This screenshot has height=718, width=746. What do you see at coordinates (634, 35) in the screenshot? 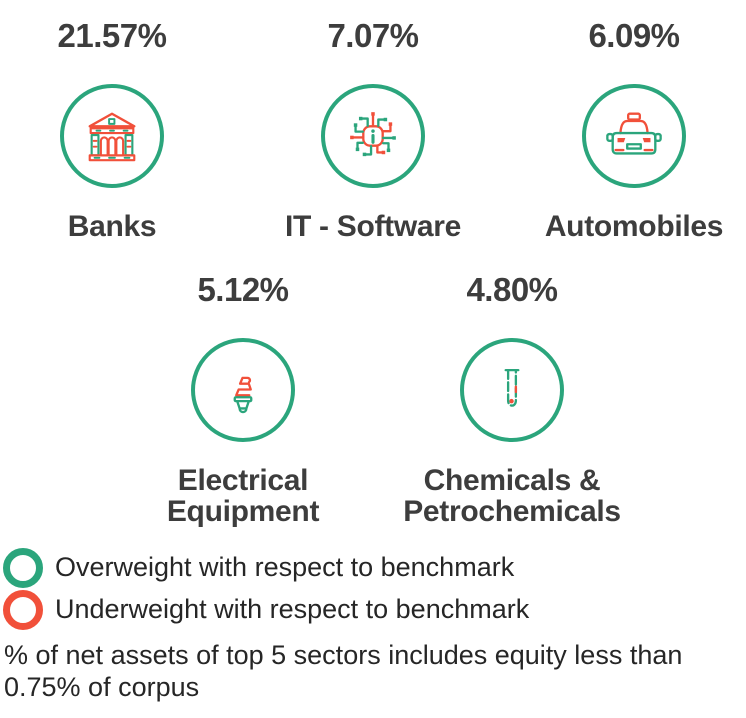
I see `sector-weight-value: 6.09%` at bounding box center [634, 35].